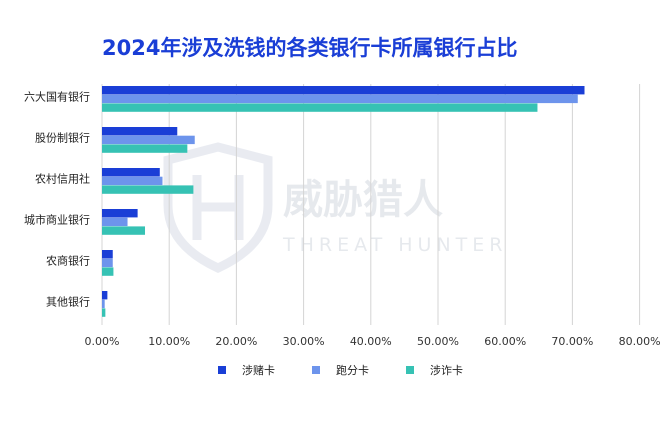  I want to click on legend-label: 涉赌卡, so click(258, 370).